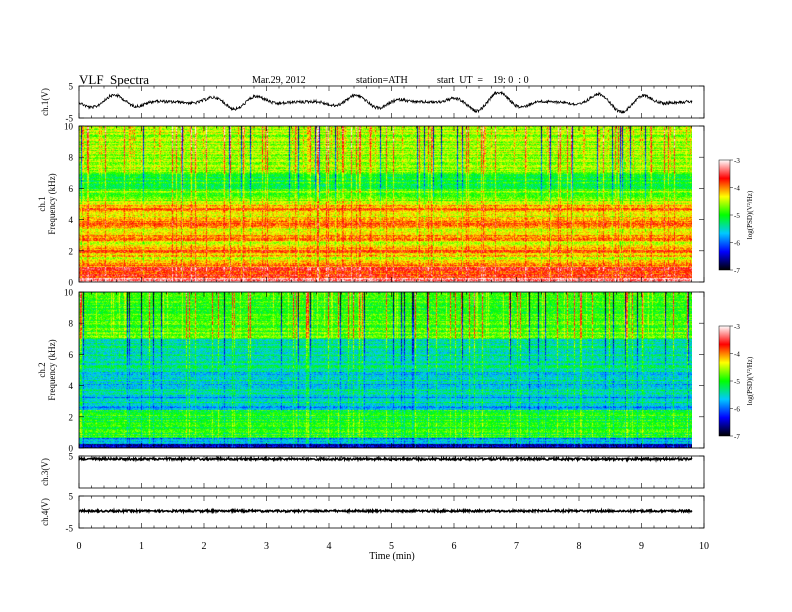 This screenshot has width=792, height=612. What do you see at coordinates (385, 511) in the screenshot?
I see `ch4-wave-trace` at bounding box center [385, 511].